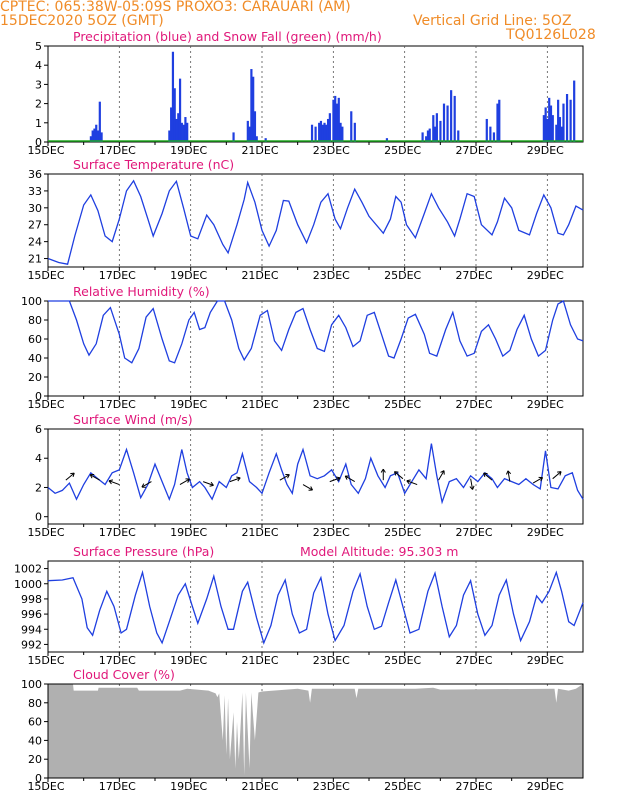 Image resolution: width=618 pixels, height=800 pixels. What do you see at coordinates (117, 275) in the screenshot?
I see `temp-x-tick-label: 17DEC` at bounding box center [117, 275].